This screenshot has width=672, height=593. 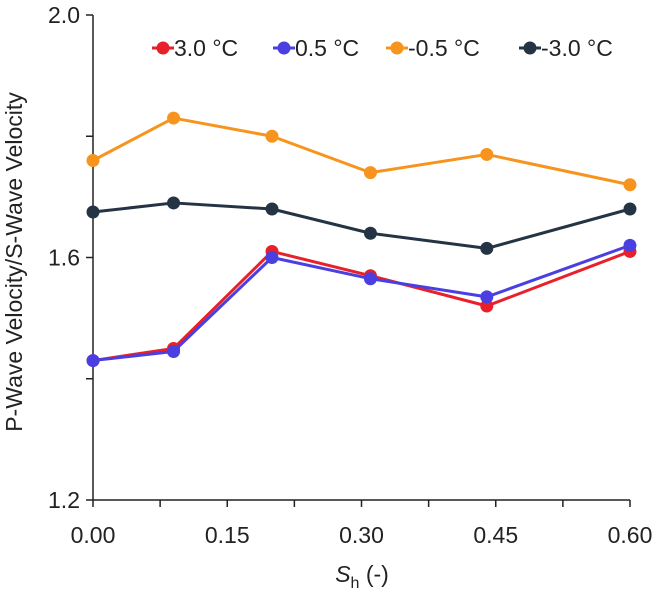 What do you see at coordinates (14, 262) in the screenshot?
I see `y-axis-label: P-Wave Velocity/S-Wave Velocity` at bounding box center [14, 262].